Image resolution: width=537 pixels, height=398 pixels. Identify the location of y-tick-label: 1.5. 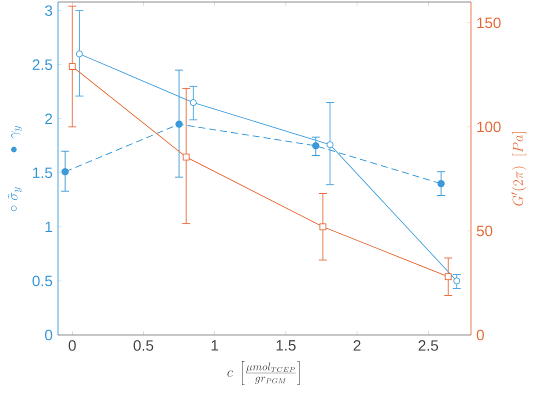
(42, 173).